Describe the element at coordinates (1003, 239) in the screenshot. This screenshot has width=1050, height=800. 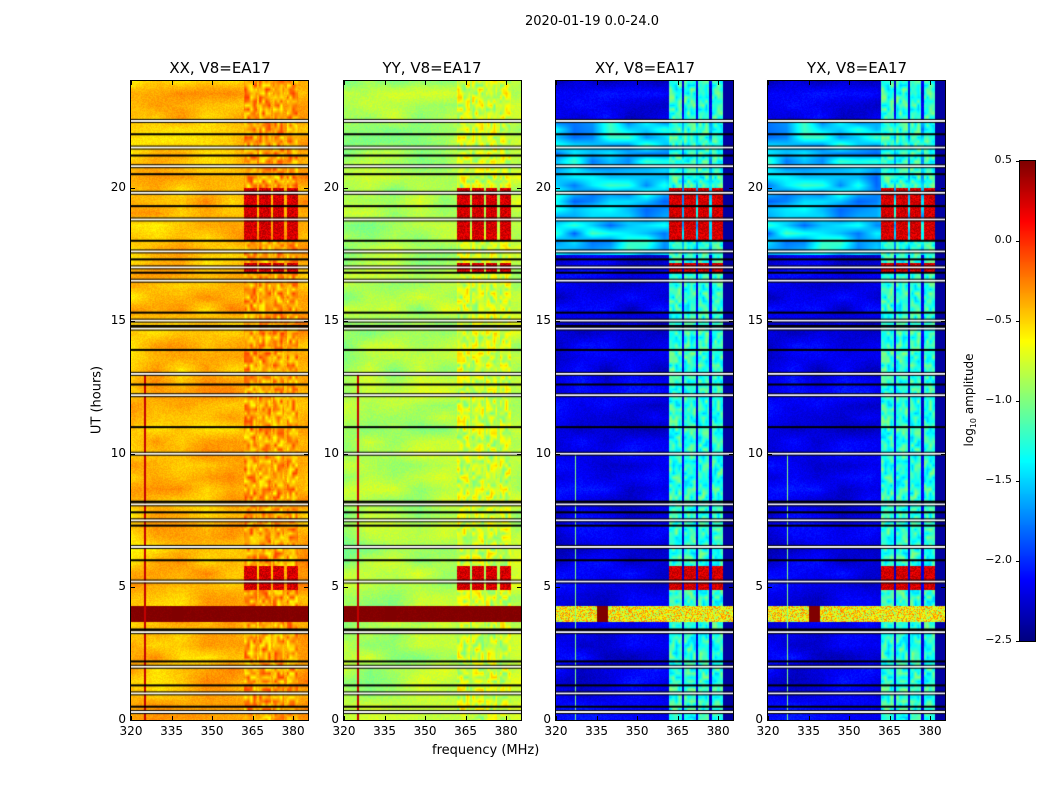
I see `colorbar-tick-label: 0.0` at that location.